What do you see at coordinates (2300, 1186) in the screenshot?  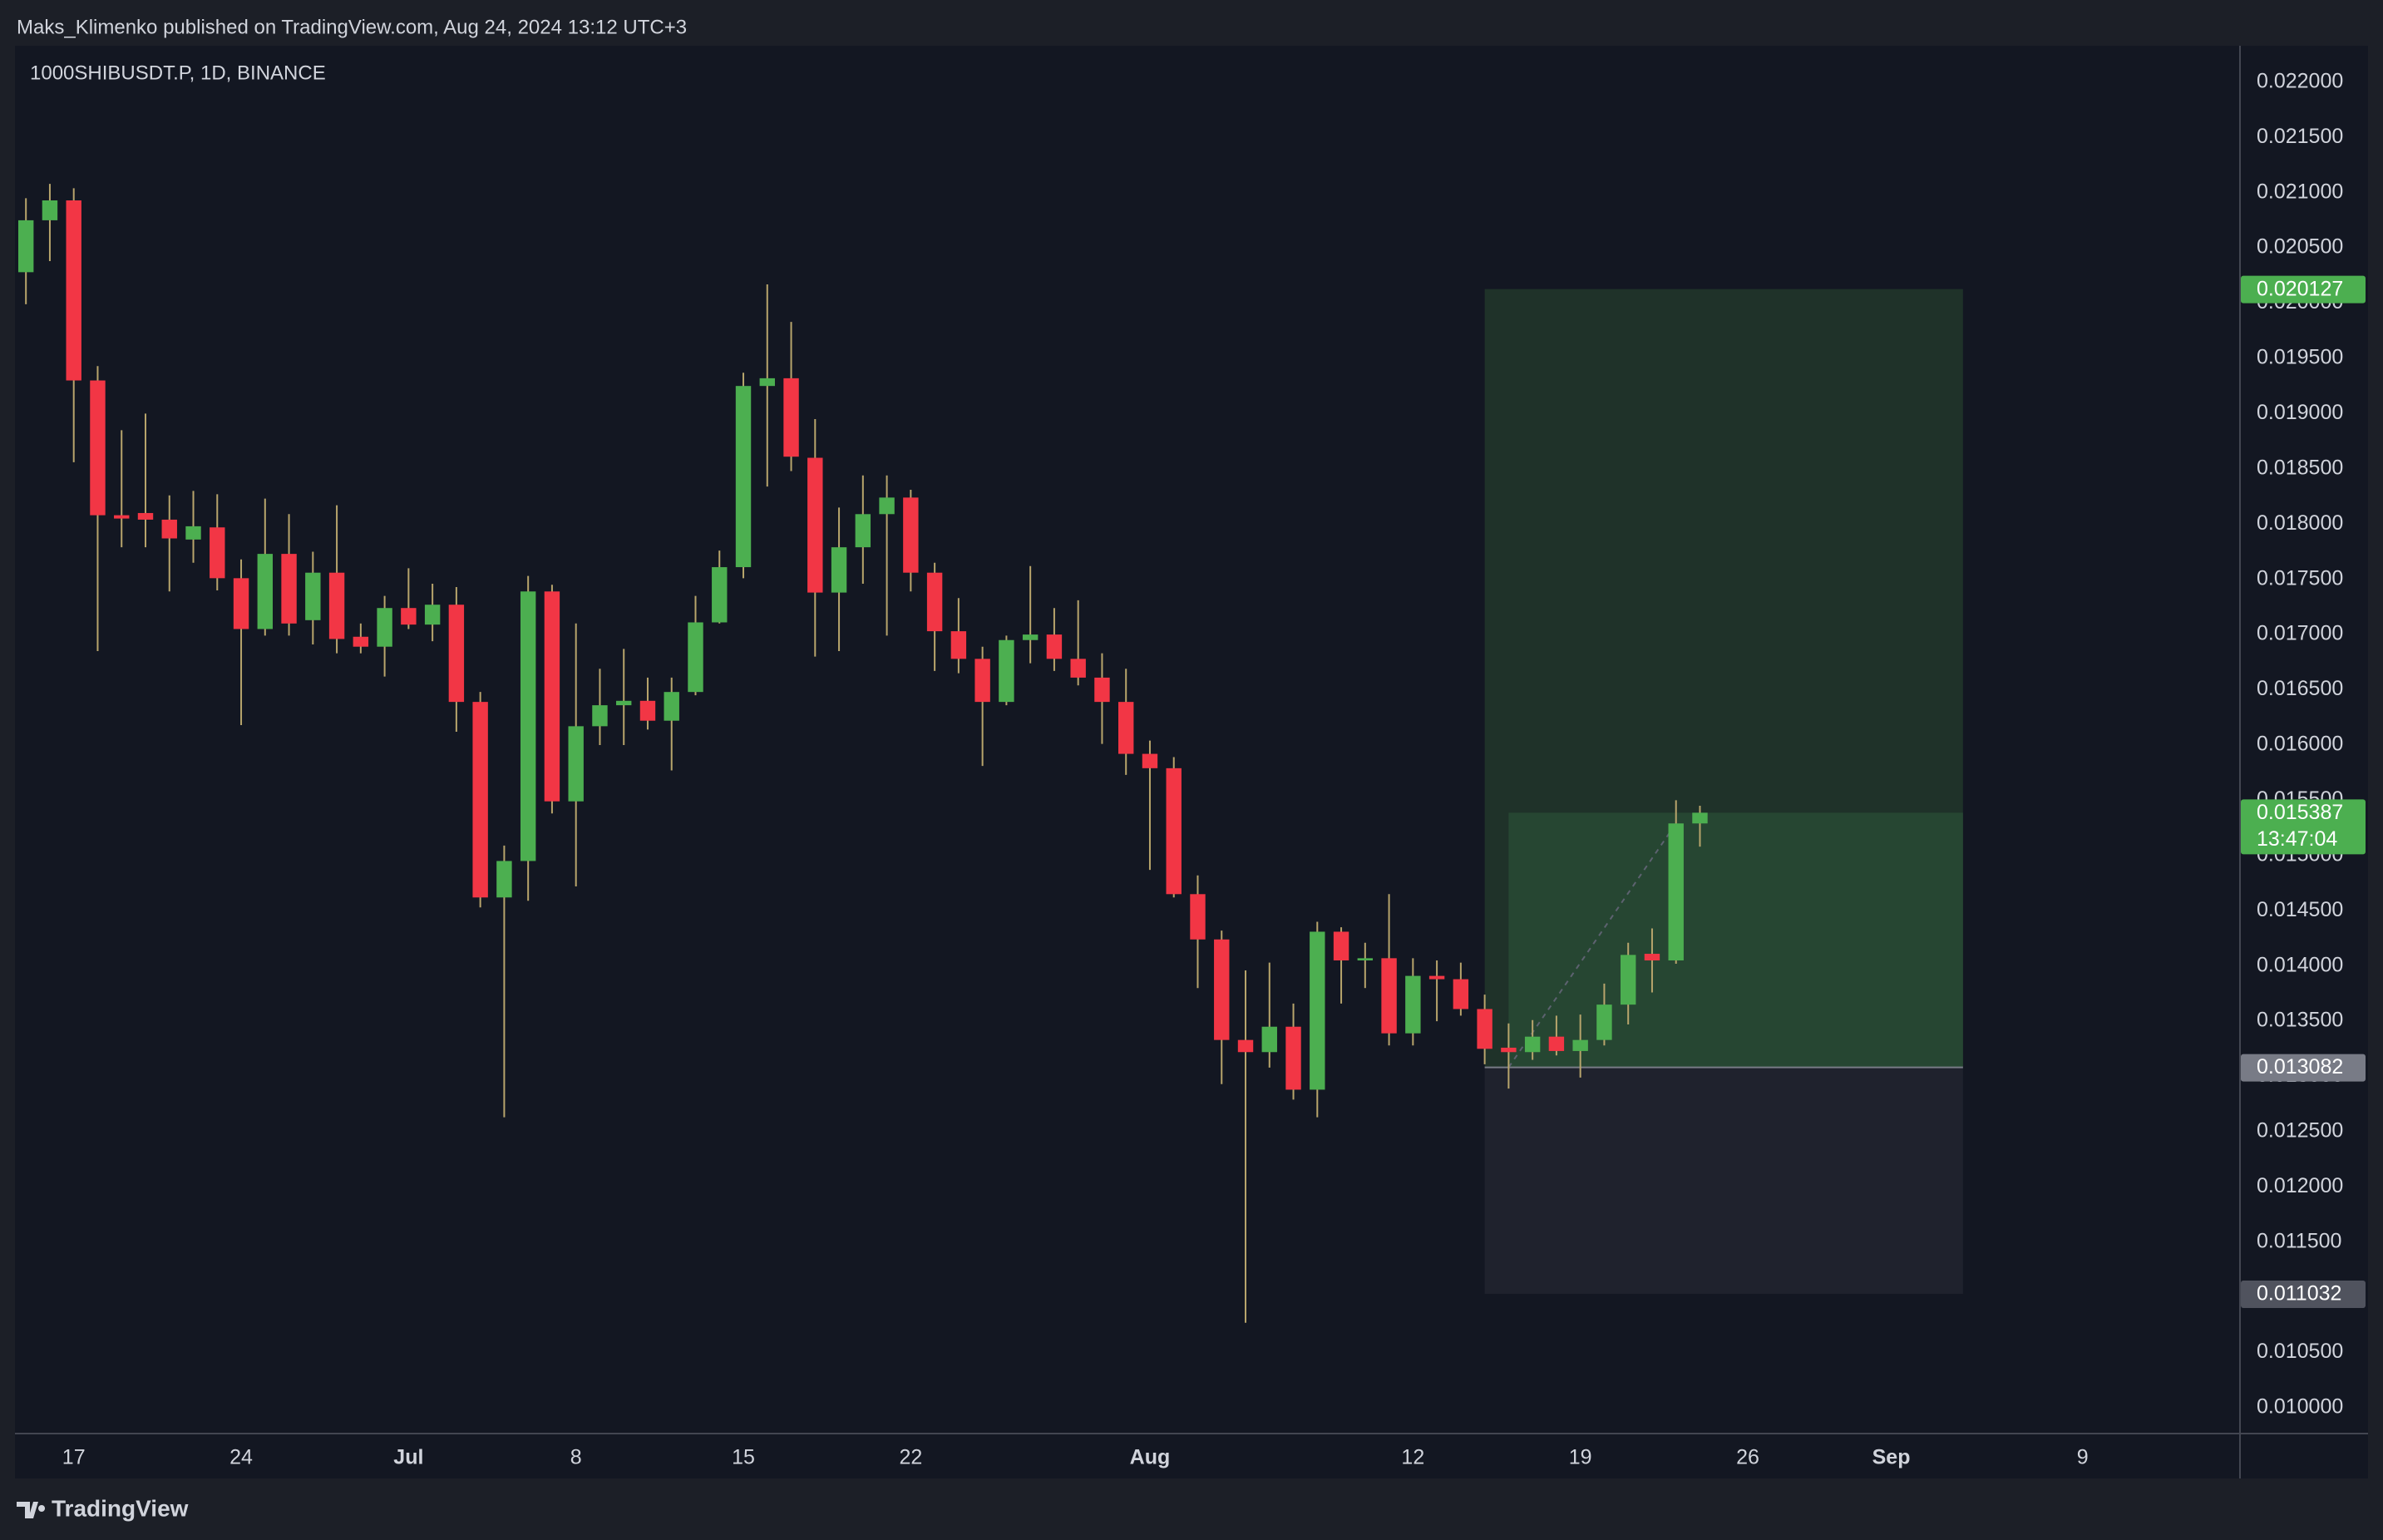 I see `y-tick-label: 0.012000` at bounding box center [2300, 1186].